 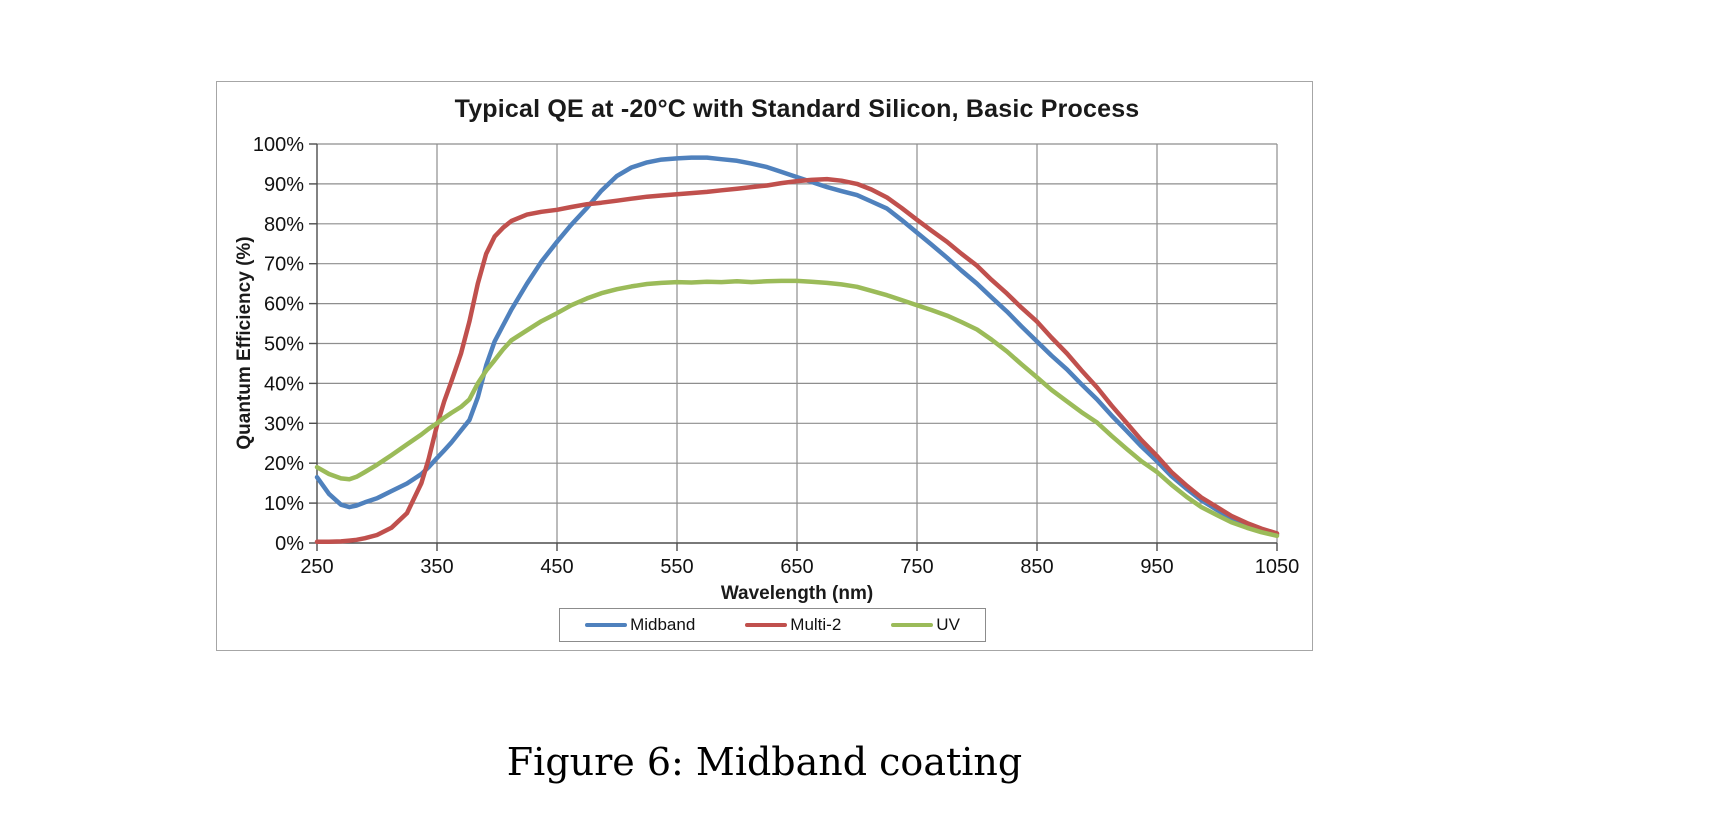 I want to click on y-tick-label: 10%, so click(x=284, y=504).